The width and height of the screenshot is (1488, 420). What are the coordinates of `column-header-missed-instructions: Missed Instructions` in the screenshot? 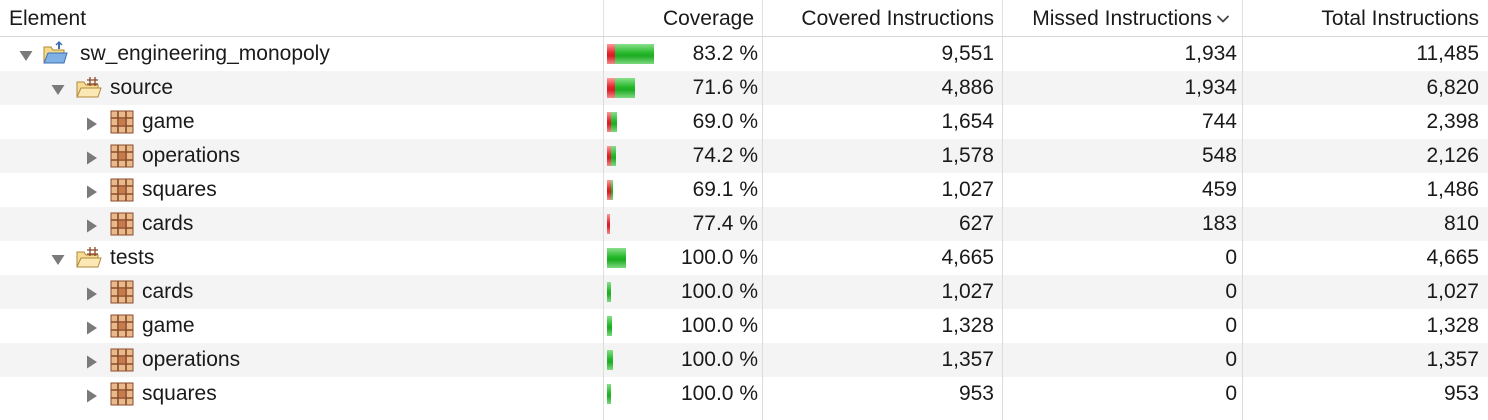 It's located at (1123, 18).